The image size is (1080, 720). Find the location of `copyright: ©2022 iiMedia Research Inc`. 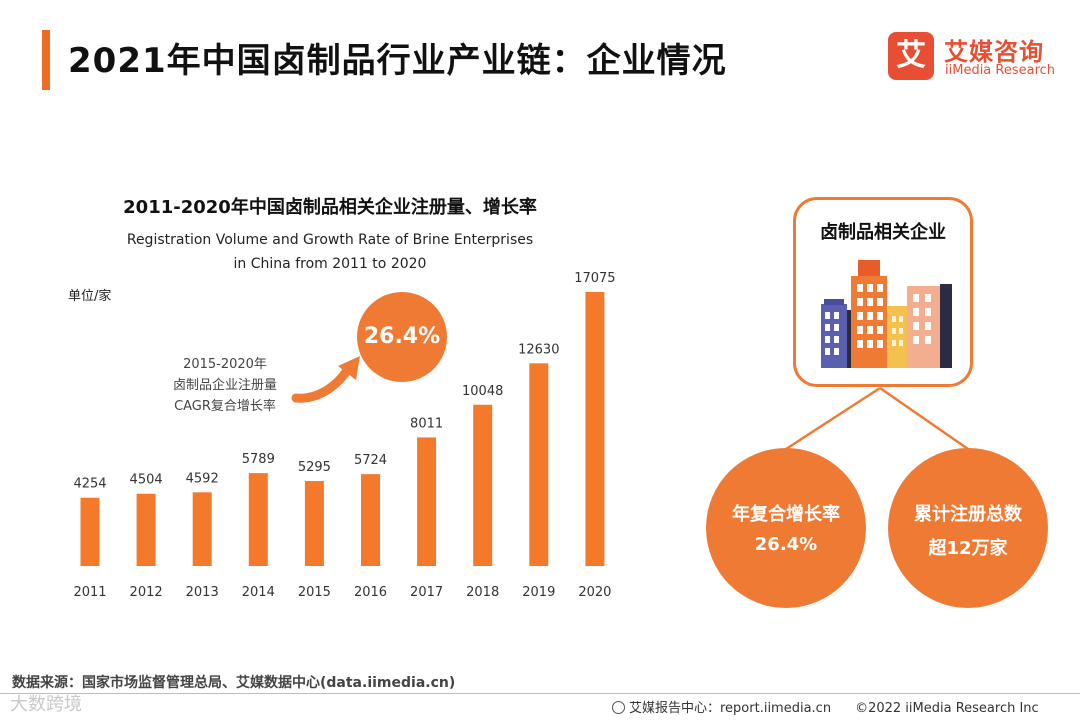

copyright: ©2022 iiMedia Research Inc is located at coordinates (947, 708).